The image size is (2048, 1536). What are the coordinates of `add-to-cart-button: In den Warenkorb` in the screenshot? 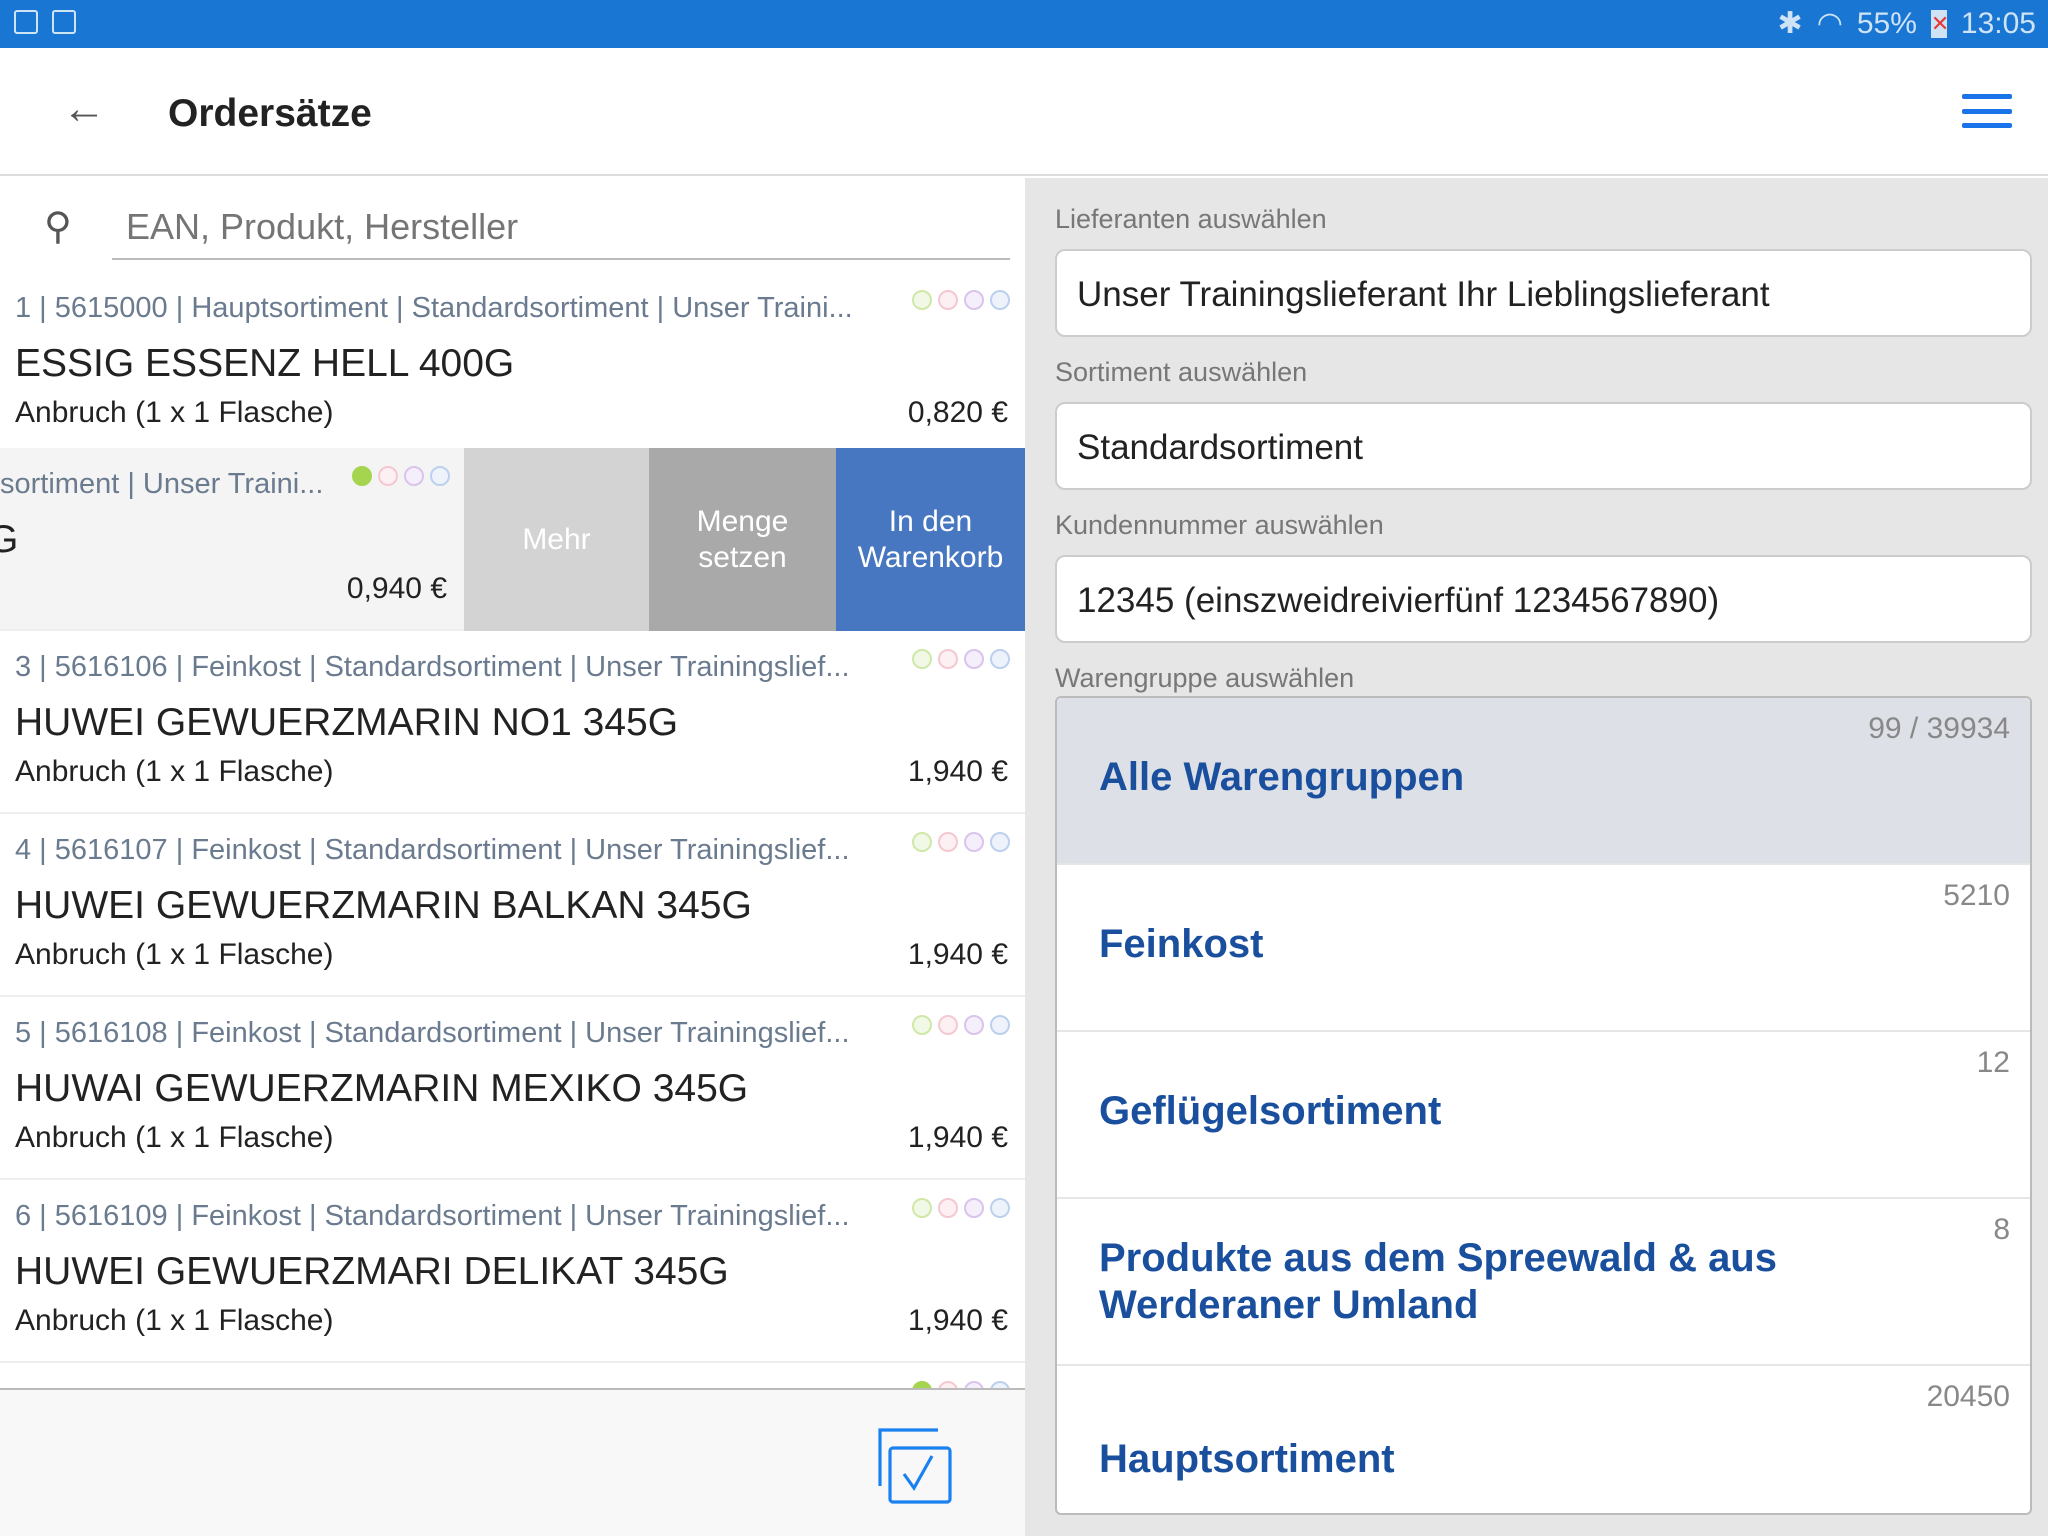 It's located at (930, 539).